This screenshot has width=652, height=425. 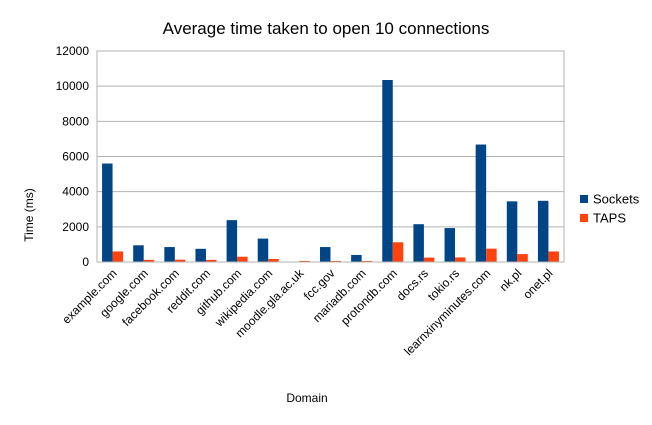 I want to click on y-tick-label: 2000, so click(x=75, y=227).